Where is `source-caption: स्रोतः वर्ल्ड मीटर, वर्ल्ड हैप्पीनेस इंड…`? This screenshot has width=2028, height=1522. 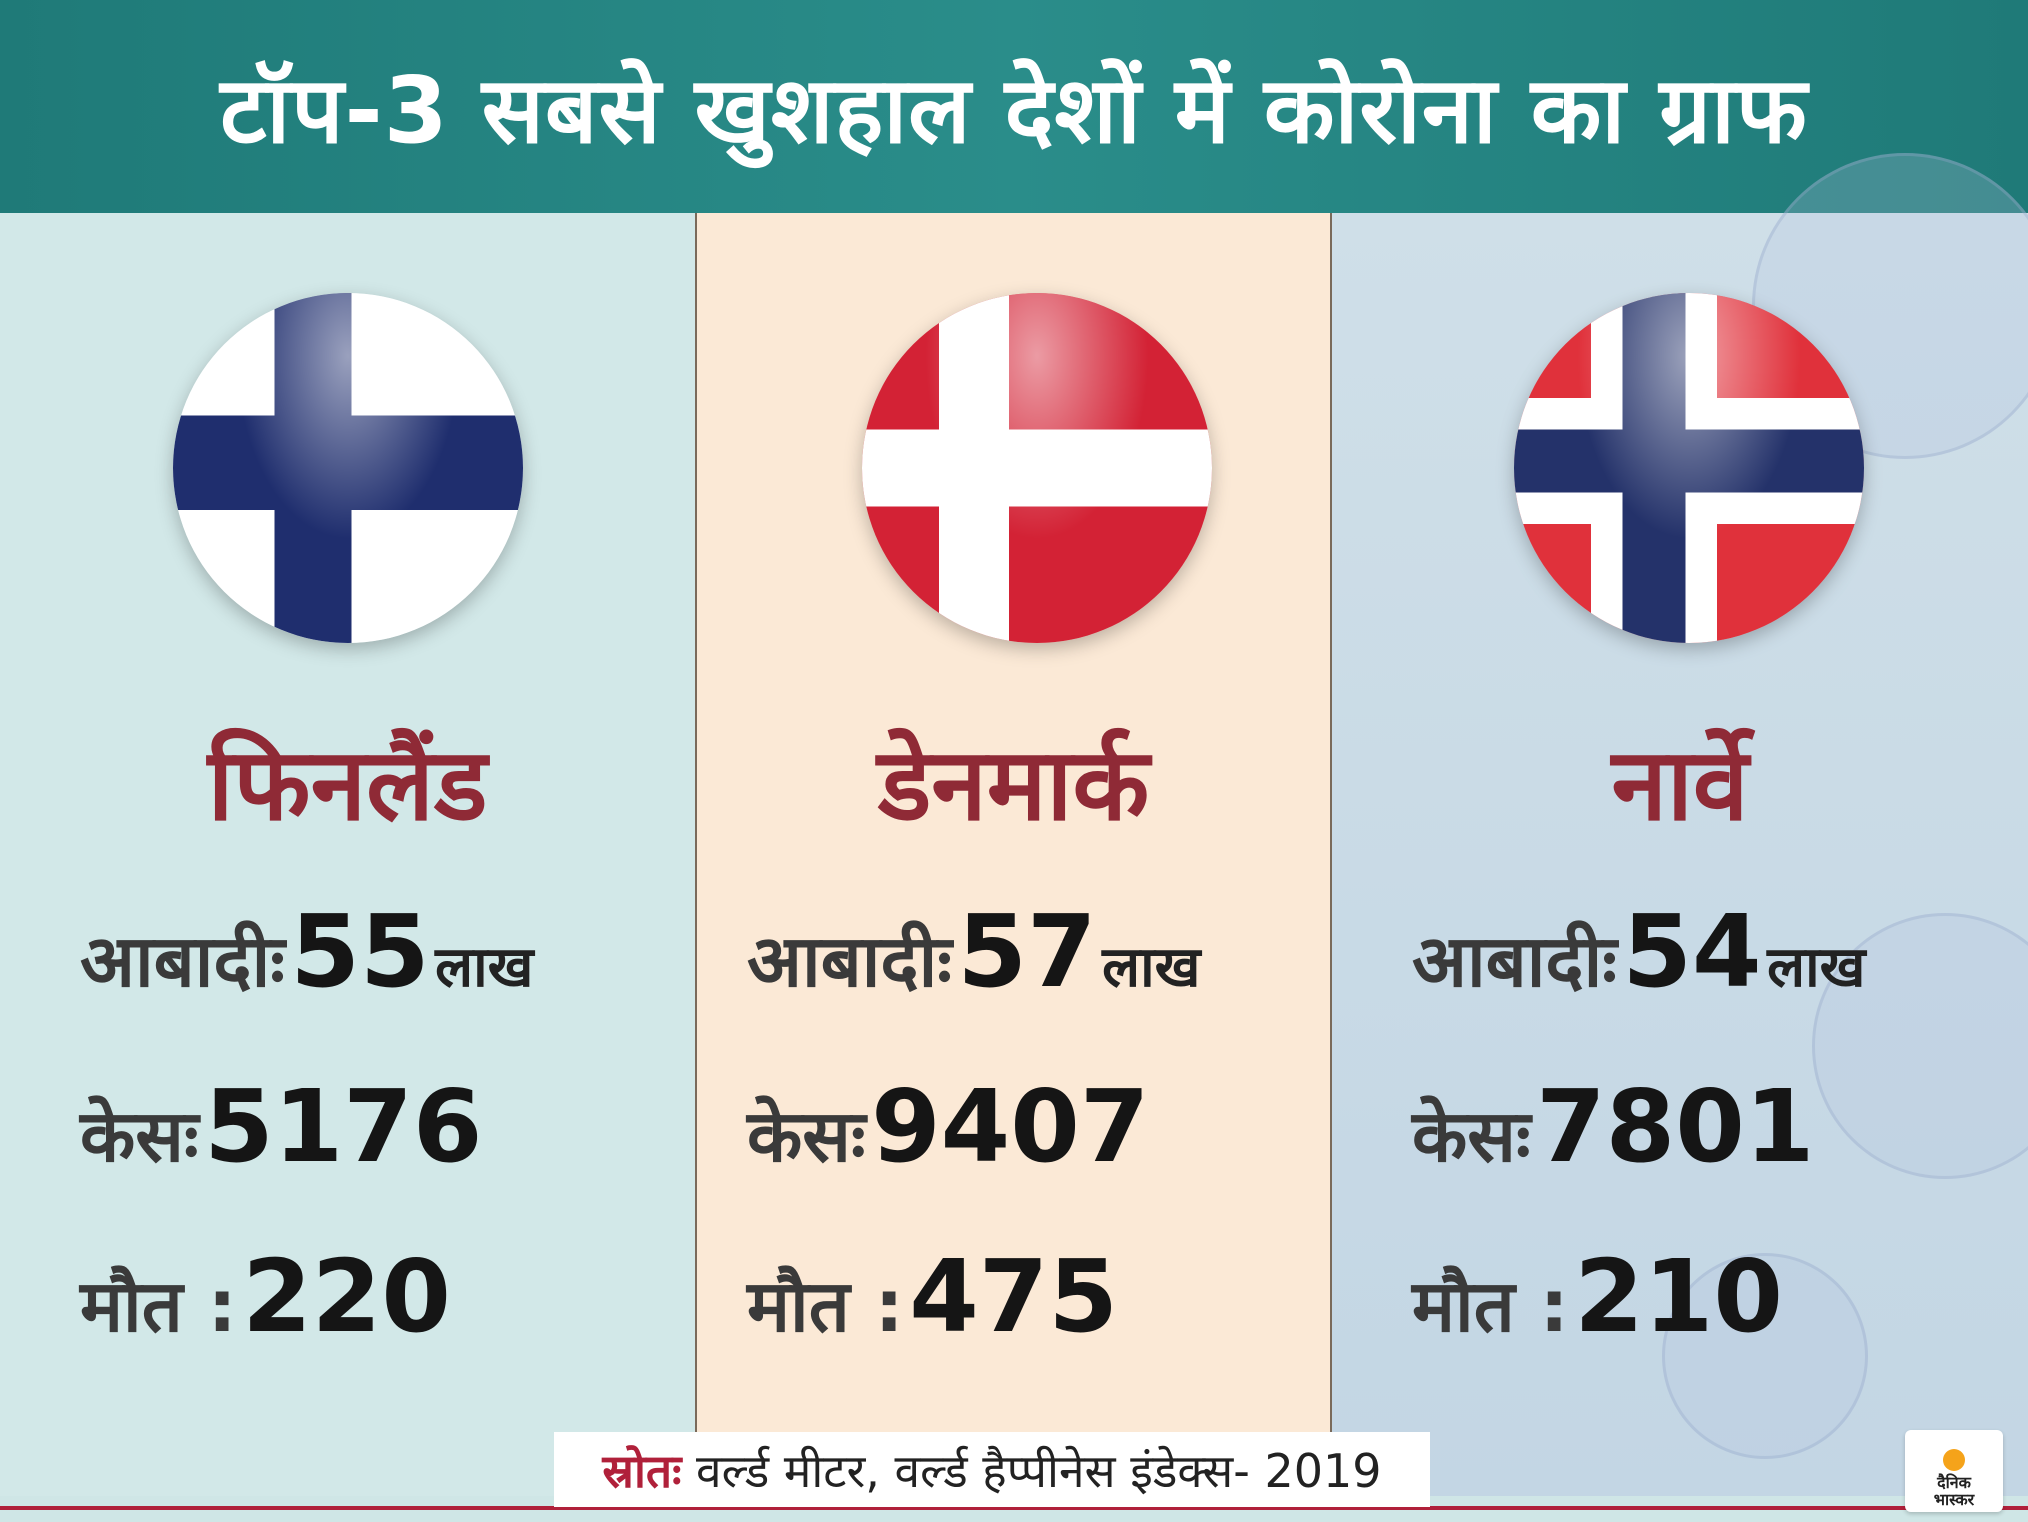
source-caption: स्रोतः वर्ल्ड मीटर, वर्ल्ड हैप्पीनेस इंड… is located at coordinates (992, 1469).